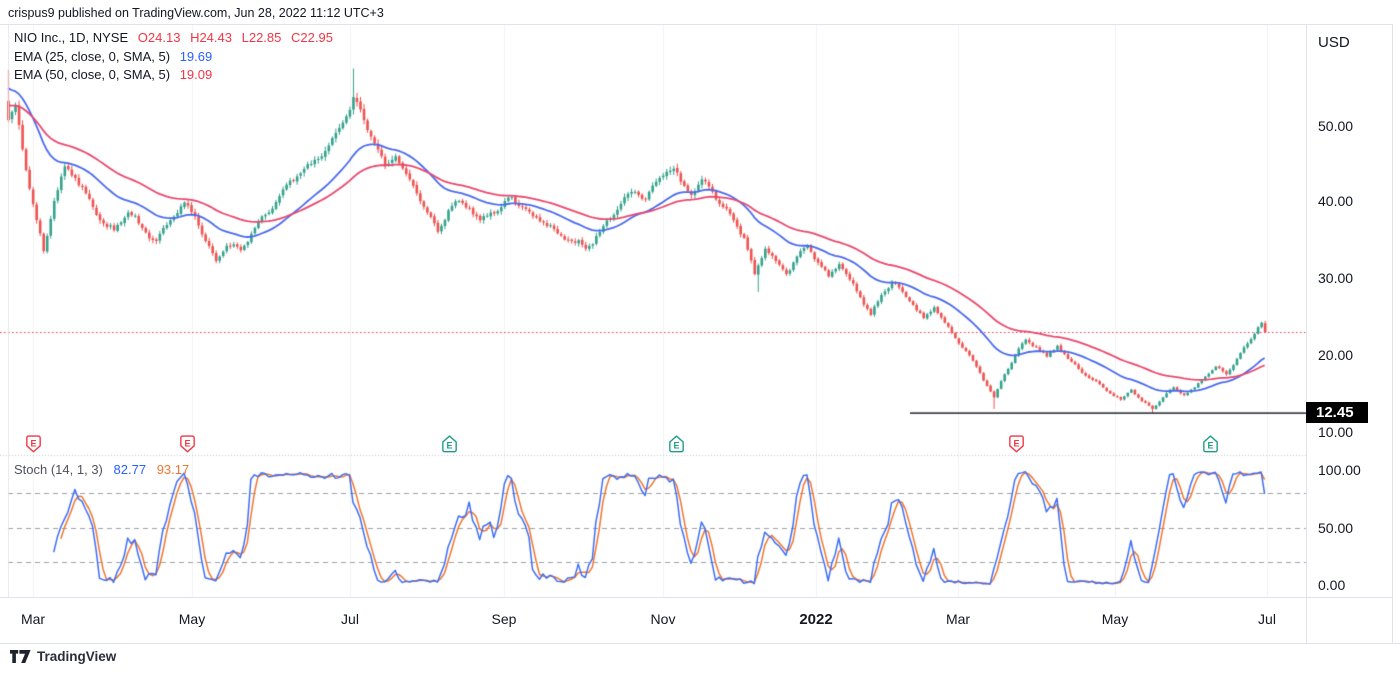 The image size is (1400, 676). What do you see at coordinates (196, 56) in the screenshot?
I see `ema25-value: 19.69` at bounding box center [196, 56].